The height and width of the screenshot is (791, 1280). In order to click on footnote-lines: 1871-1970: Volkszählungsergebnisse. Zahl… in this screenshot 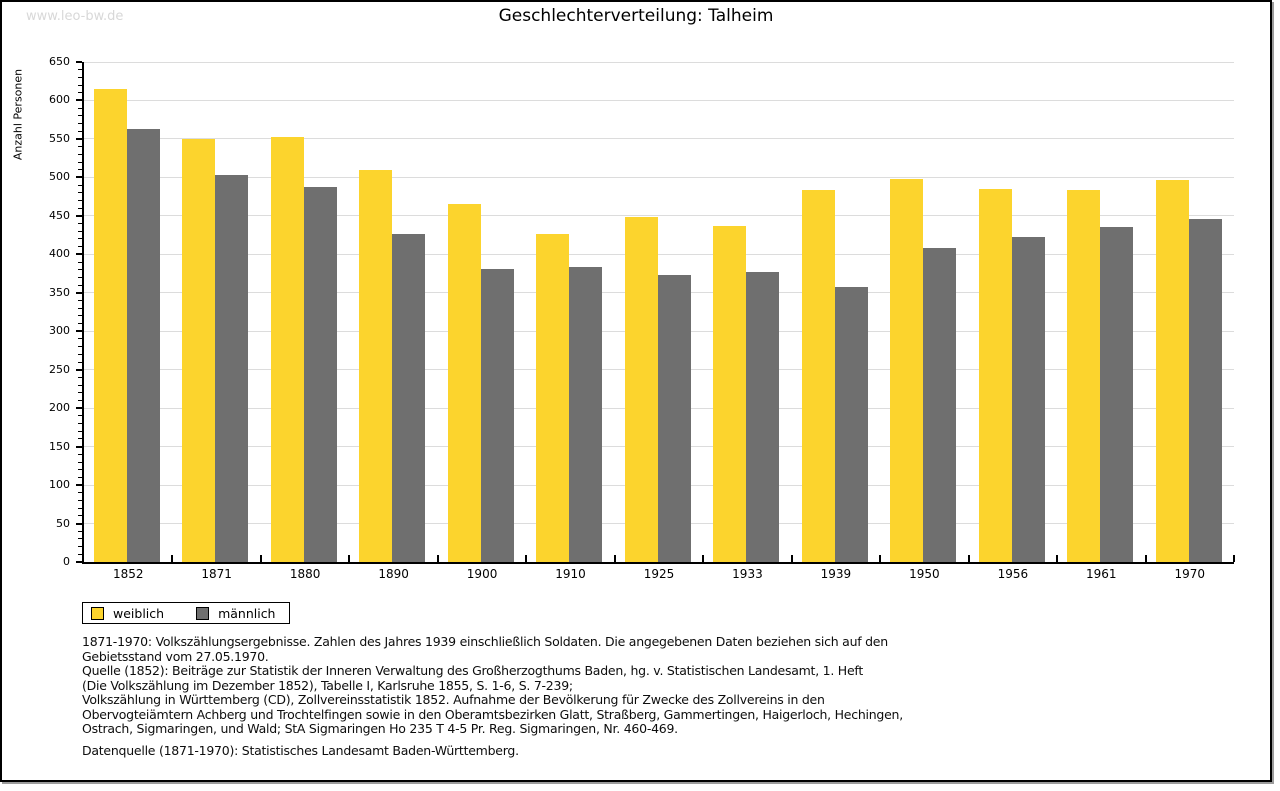, I will do `click(492, 685)`.